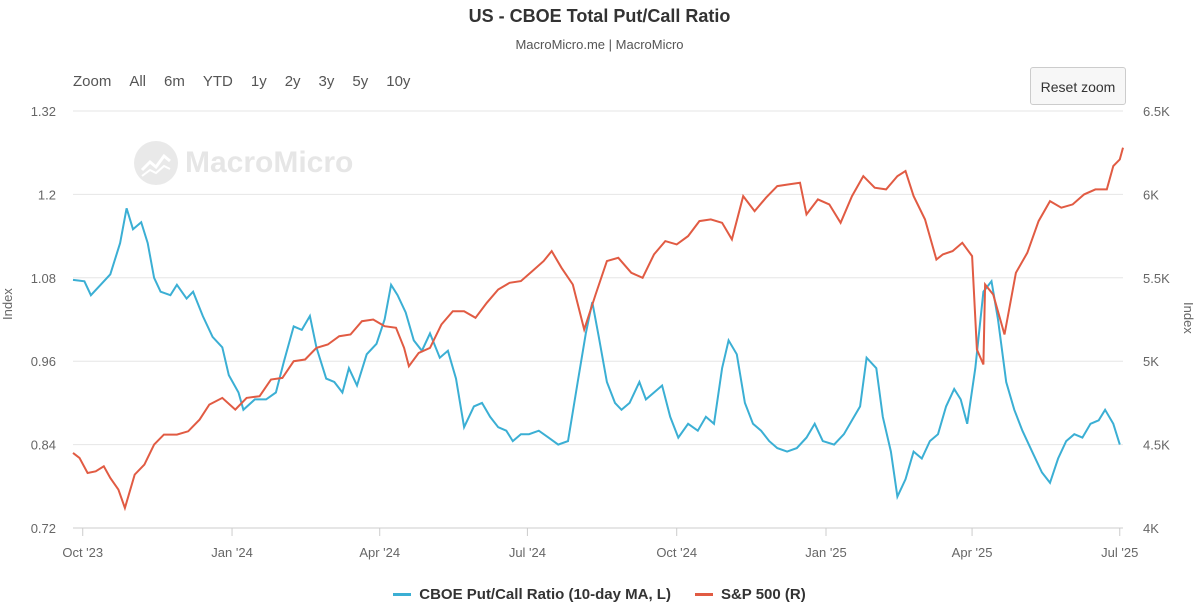  Describe the element at coordinates (1078, 86) in the screenshot. I see `reset-zoom-button: Reset zoom` at that location.